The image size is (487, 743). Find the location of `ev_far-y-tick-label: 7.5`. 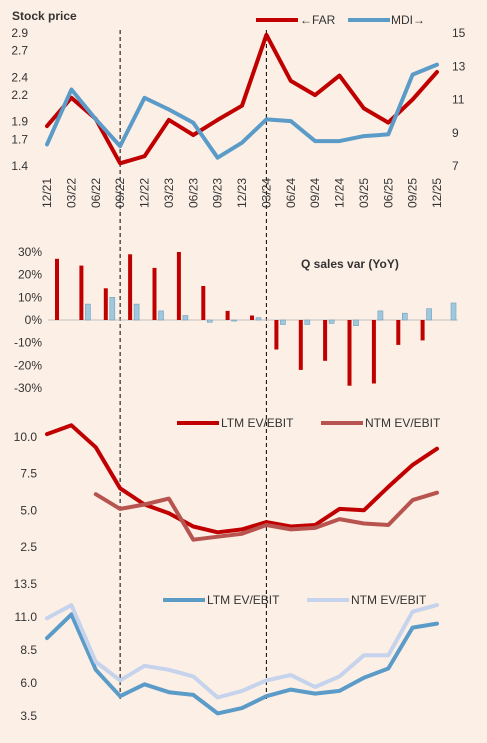

ev_far-y-tick-label: 7.5 is located at coordinates (28, 474).